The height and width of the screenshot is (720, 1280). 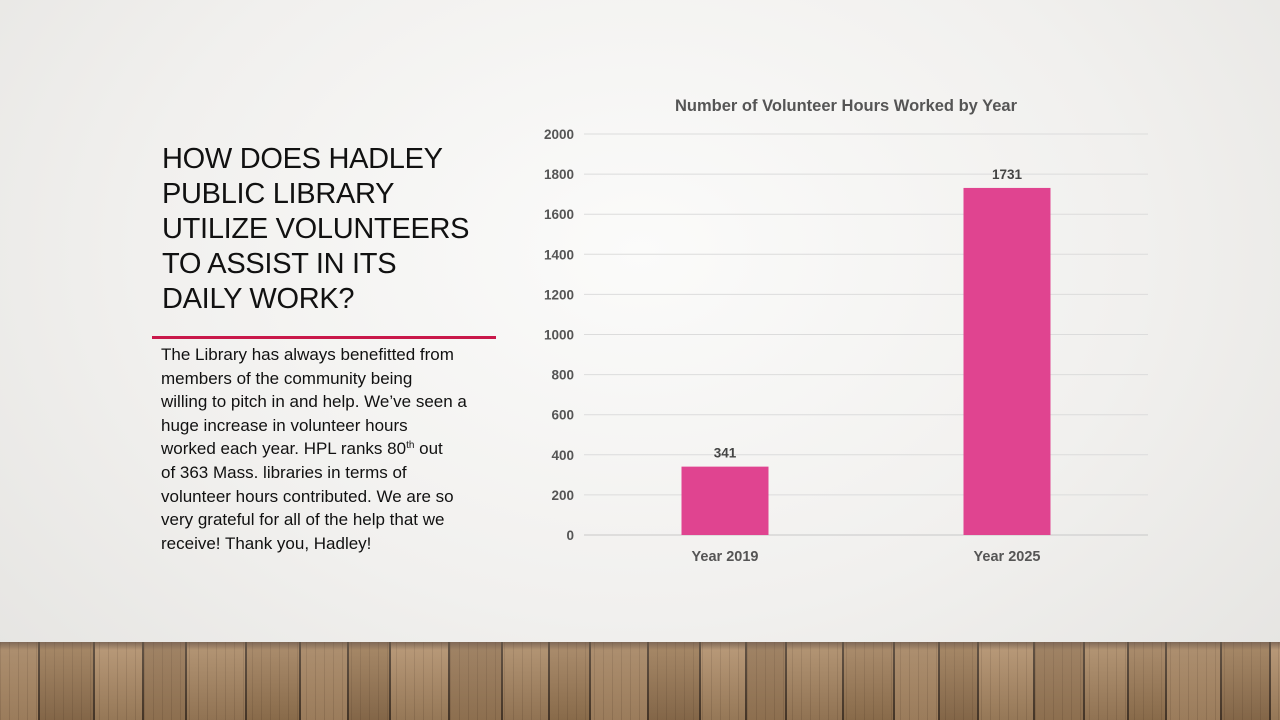 What do you see at coordinates (307, 354) in the screenshot?
I see `body-line: The Library has always benefitted from` at bounding box center [307, 354].